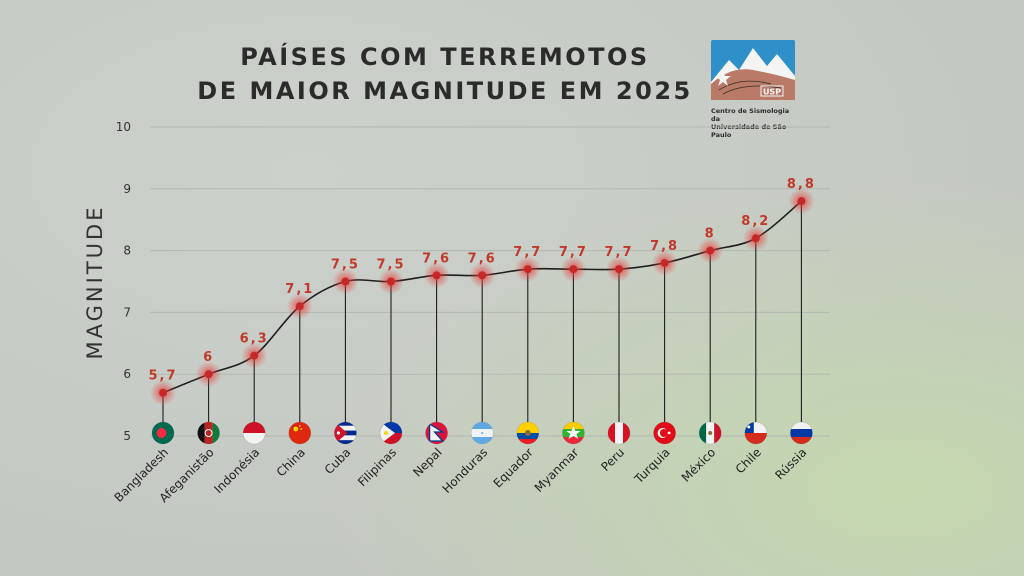 This screenshot has width=1024, height=576. I want to click on value-label: 8,8, so click(801, 184).